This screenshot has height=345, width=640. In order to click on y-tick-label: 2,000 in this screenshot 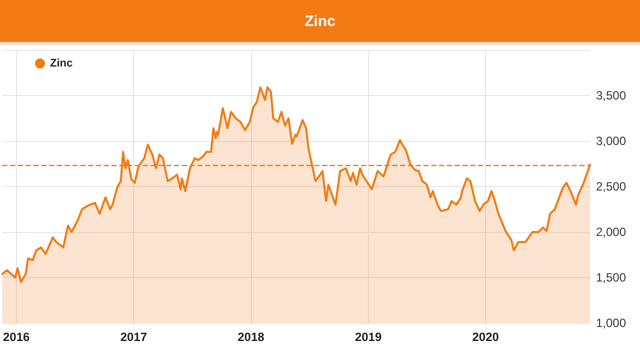, I will do `click(611, 232)`.